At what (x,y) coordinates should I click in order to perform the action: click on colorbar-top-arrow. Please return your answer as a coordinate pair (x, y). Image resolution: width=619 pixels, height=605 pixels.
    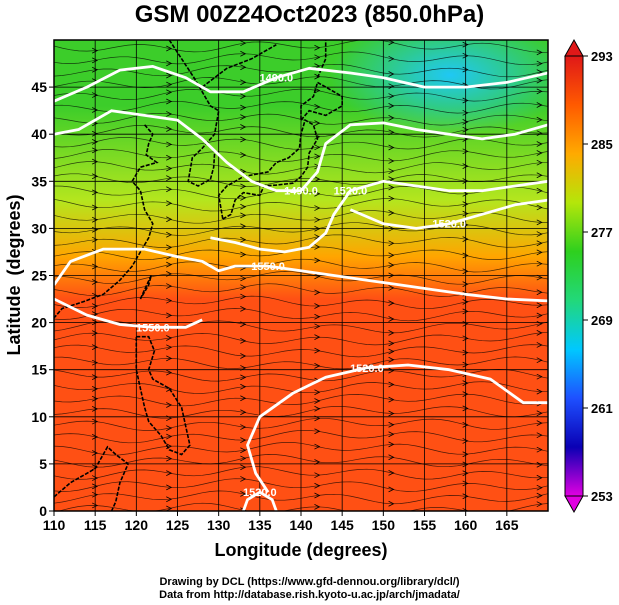
    Looking at the image, I should click on (574, 47).